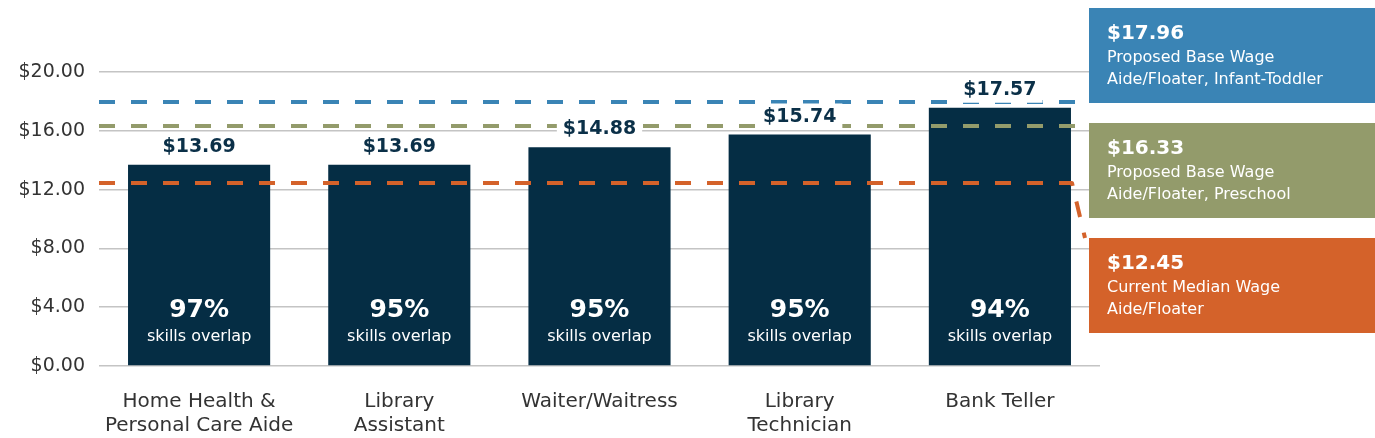 This screenshot has height=438, width=1375. What do you see at coordinates (800, 114) in the screenshot?
I see `data-label: $15.74` at bounding box center [800, 114].